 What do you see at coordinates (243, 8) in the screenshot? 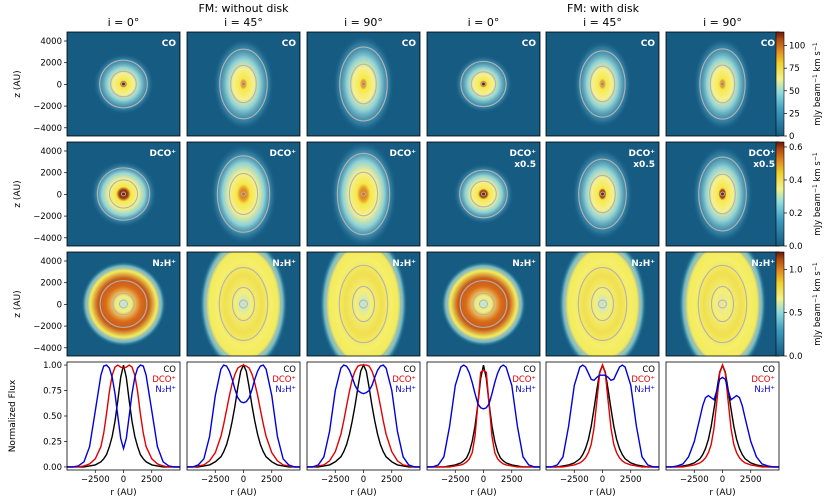
I see `group-title-without-disk: FM: without disk` at bounding box center [243, 8].